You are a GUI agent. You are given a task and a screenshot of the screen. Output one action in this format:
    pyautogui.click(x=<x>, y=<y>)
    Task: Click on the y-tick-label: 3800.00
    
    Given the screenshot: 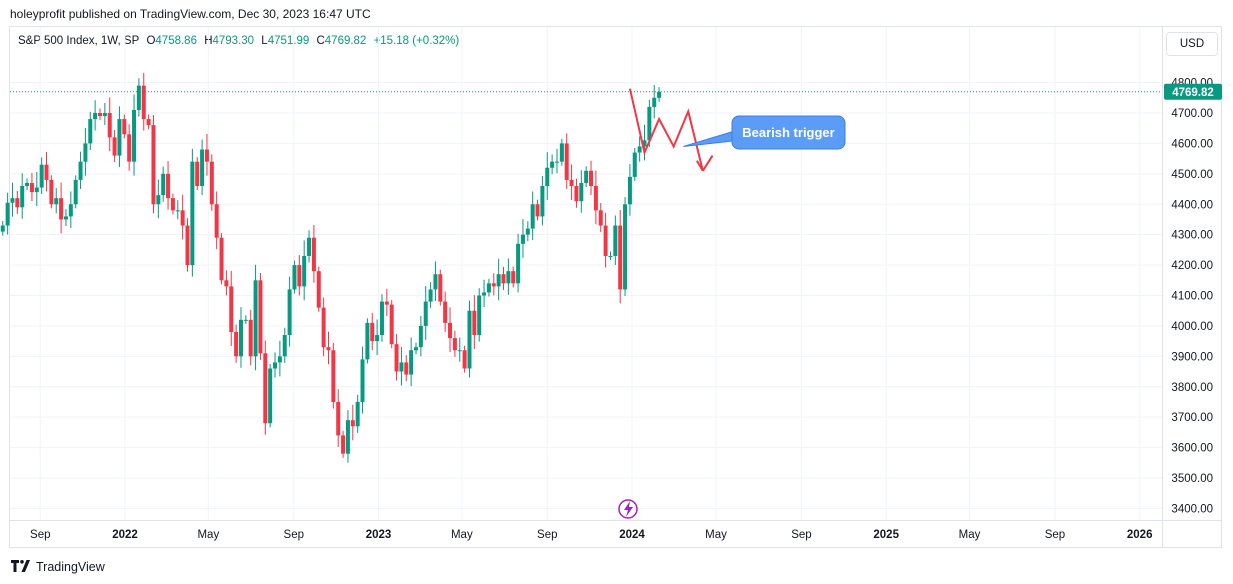 What is the action you would take?
    pyautogui.click(x=1192, y=388)
    